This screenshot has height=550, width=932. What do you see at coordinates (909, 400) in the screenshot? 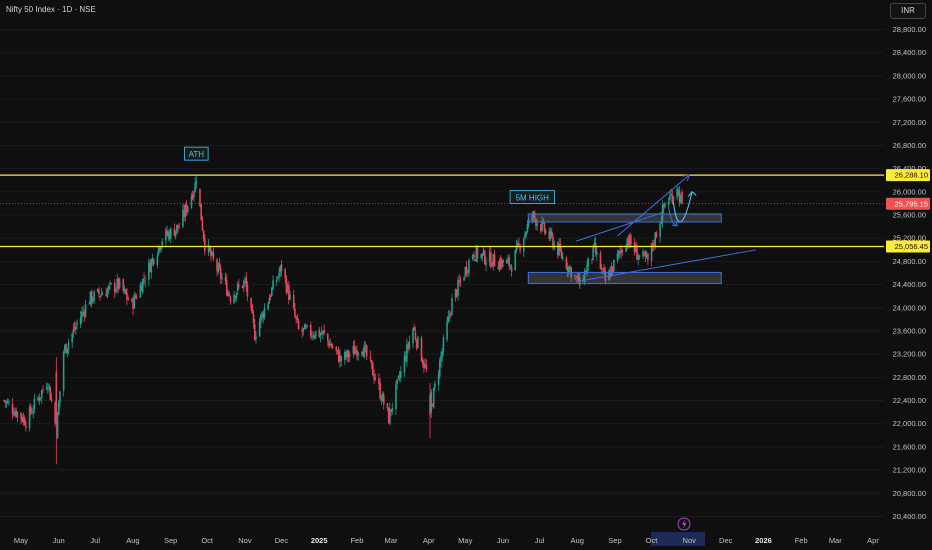
I see `y-tick-label: 22,400.00` at bounding box center [909, 400].